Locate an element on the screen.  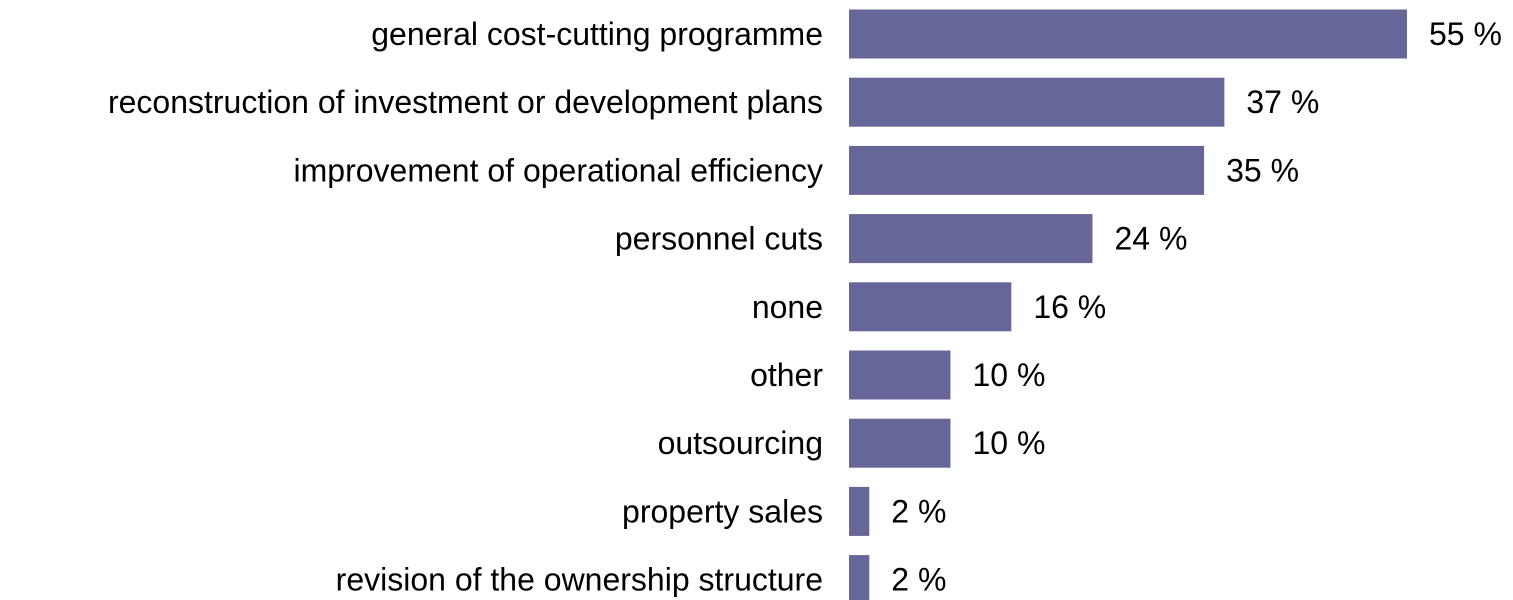
category-label: property sales is located at coordinates (722, 511).